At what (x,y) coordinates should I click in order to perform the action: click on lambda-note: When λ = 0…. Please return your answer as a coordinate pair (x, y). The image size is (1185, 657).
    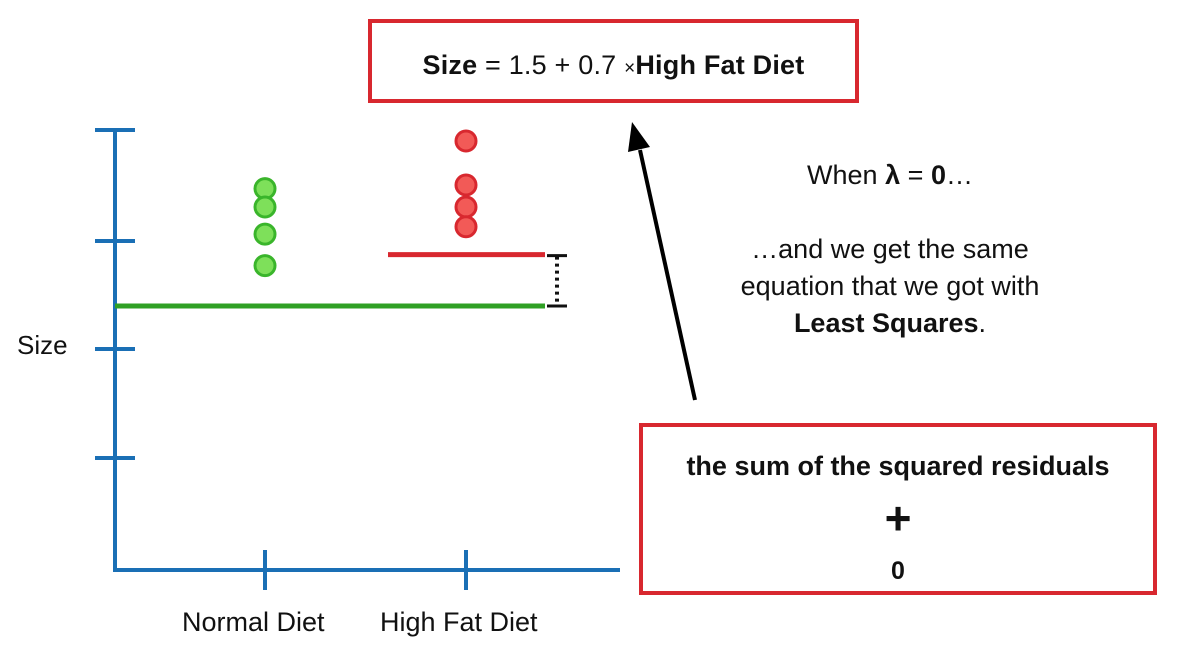
    Looking at the image, I should click on (890, 175).